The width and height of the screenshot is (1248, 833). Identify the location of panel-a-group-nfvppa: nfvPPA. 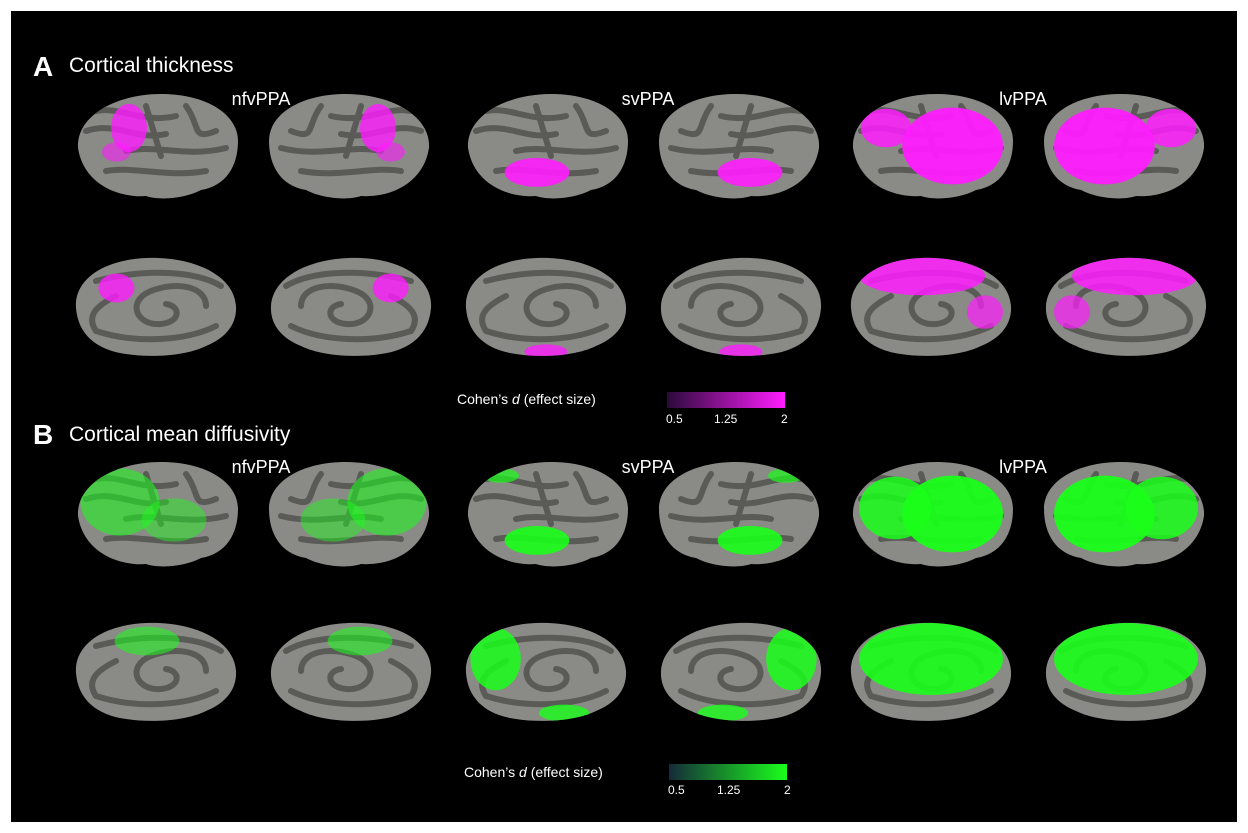
(261, 99).